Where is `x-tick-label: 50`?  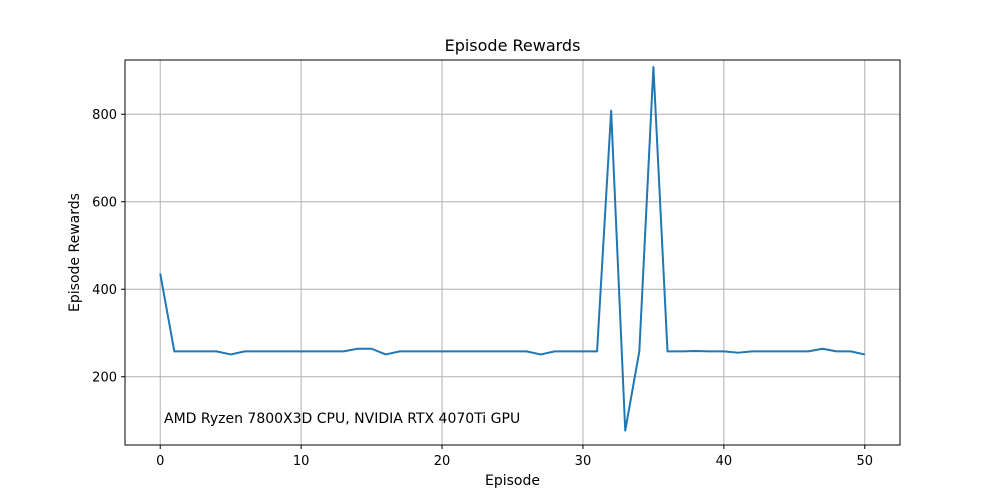
x-tick-label: 50 is located at coordinates (864, 461).